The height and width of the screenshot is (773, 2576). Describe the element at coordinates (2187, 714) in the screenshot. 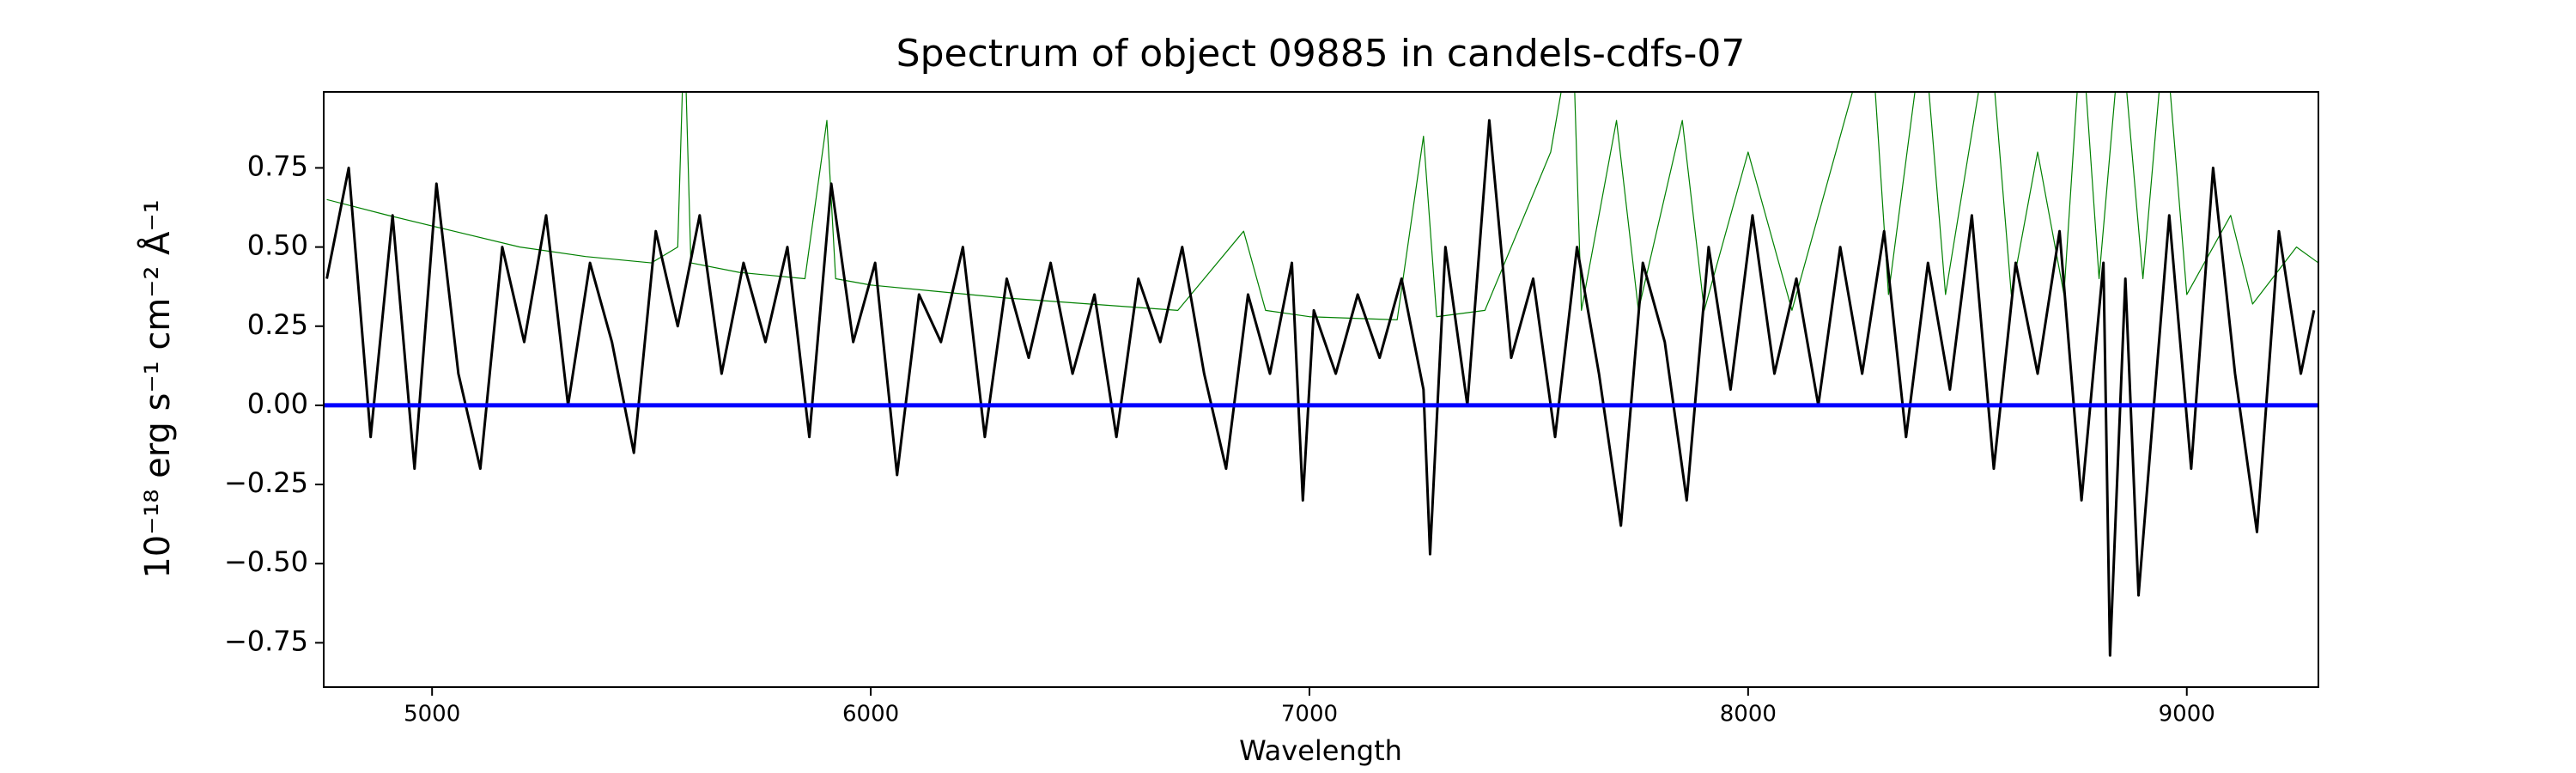

I see `x-tick-label: 9000` at that location.